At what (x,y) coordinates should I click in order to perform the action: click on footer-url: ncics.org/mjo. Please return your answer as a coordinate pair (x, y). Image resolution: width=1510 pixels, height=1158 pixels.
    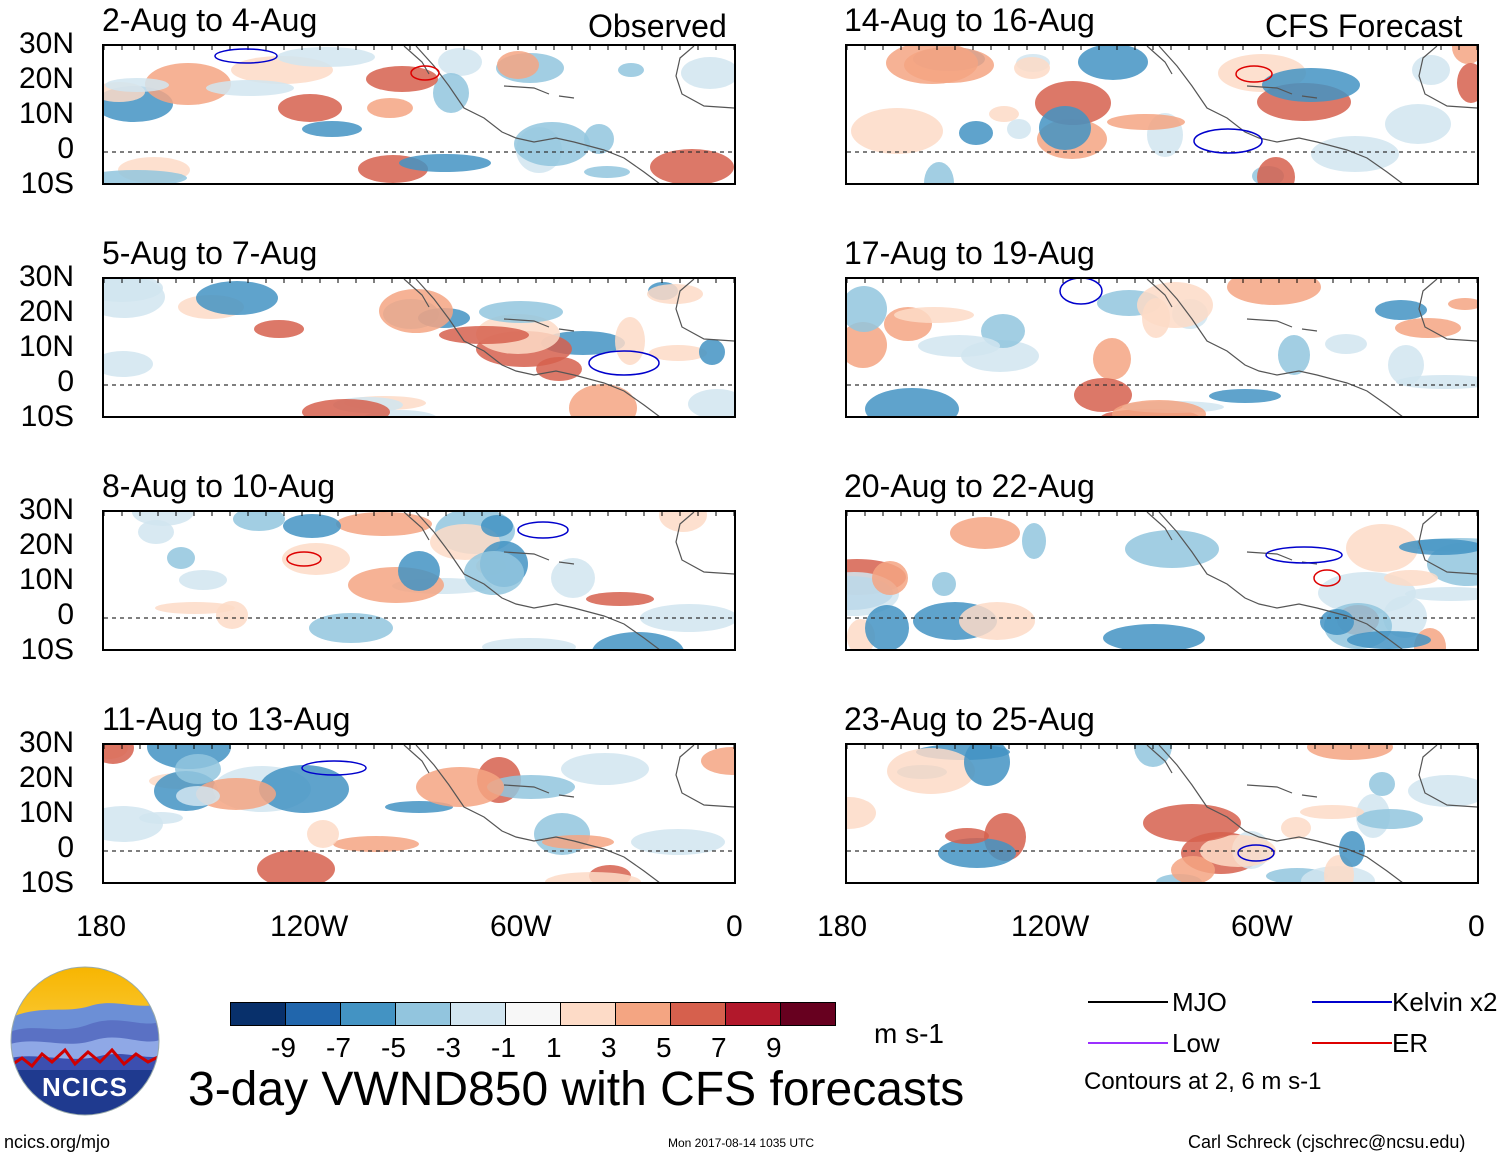
    Looking at the image, I should click on (57, 1142).